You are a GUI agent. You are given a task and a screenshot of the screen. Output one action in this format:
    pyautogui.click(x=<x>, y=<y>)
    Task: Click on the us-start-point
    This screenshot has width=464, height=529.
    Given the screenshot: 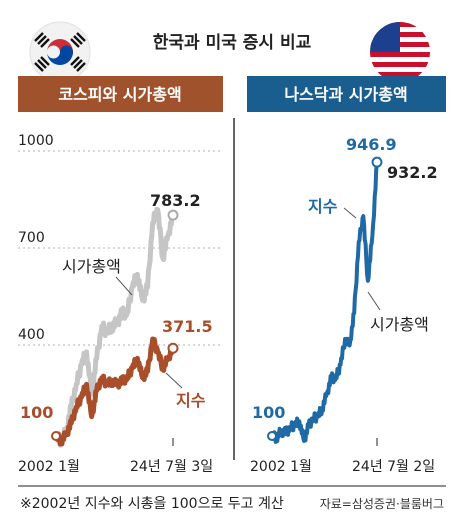 What is the action you would take?
    pyautogui.click(x=272, y=436)
    